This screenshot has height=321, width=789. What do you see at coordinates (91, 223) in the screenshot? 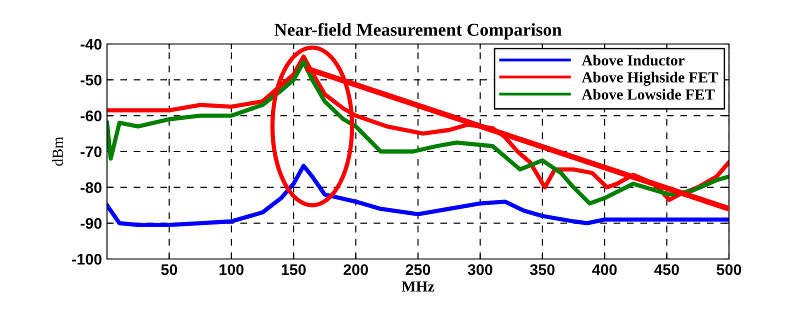
I see `y-tick-label: -90` at bounding box center [91, 223].